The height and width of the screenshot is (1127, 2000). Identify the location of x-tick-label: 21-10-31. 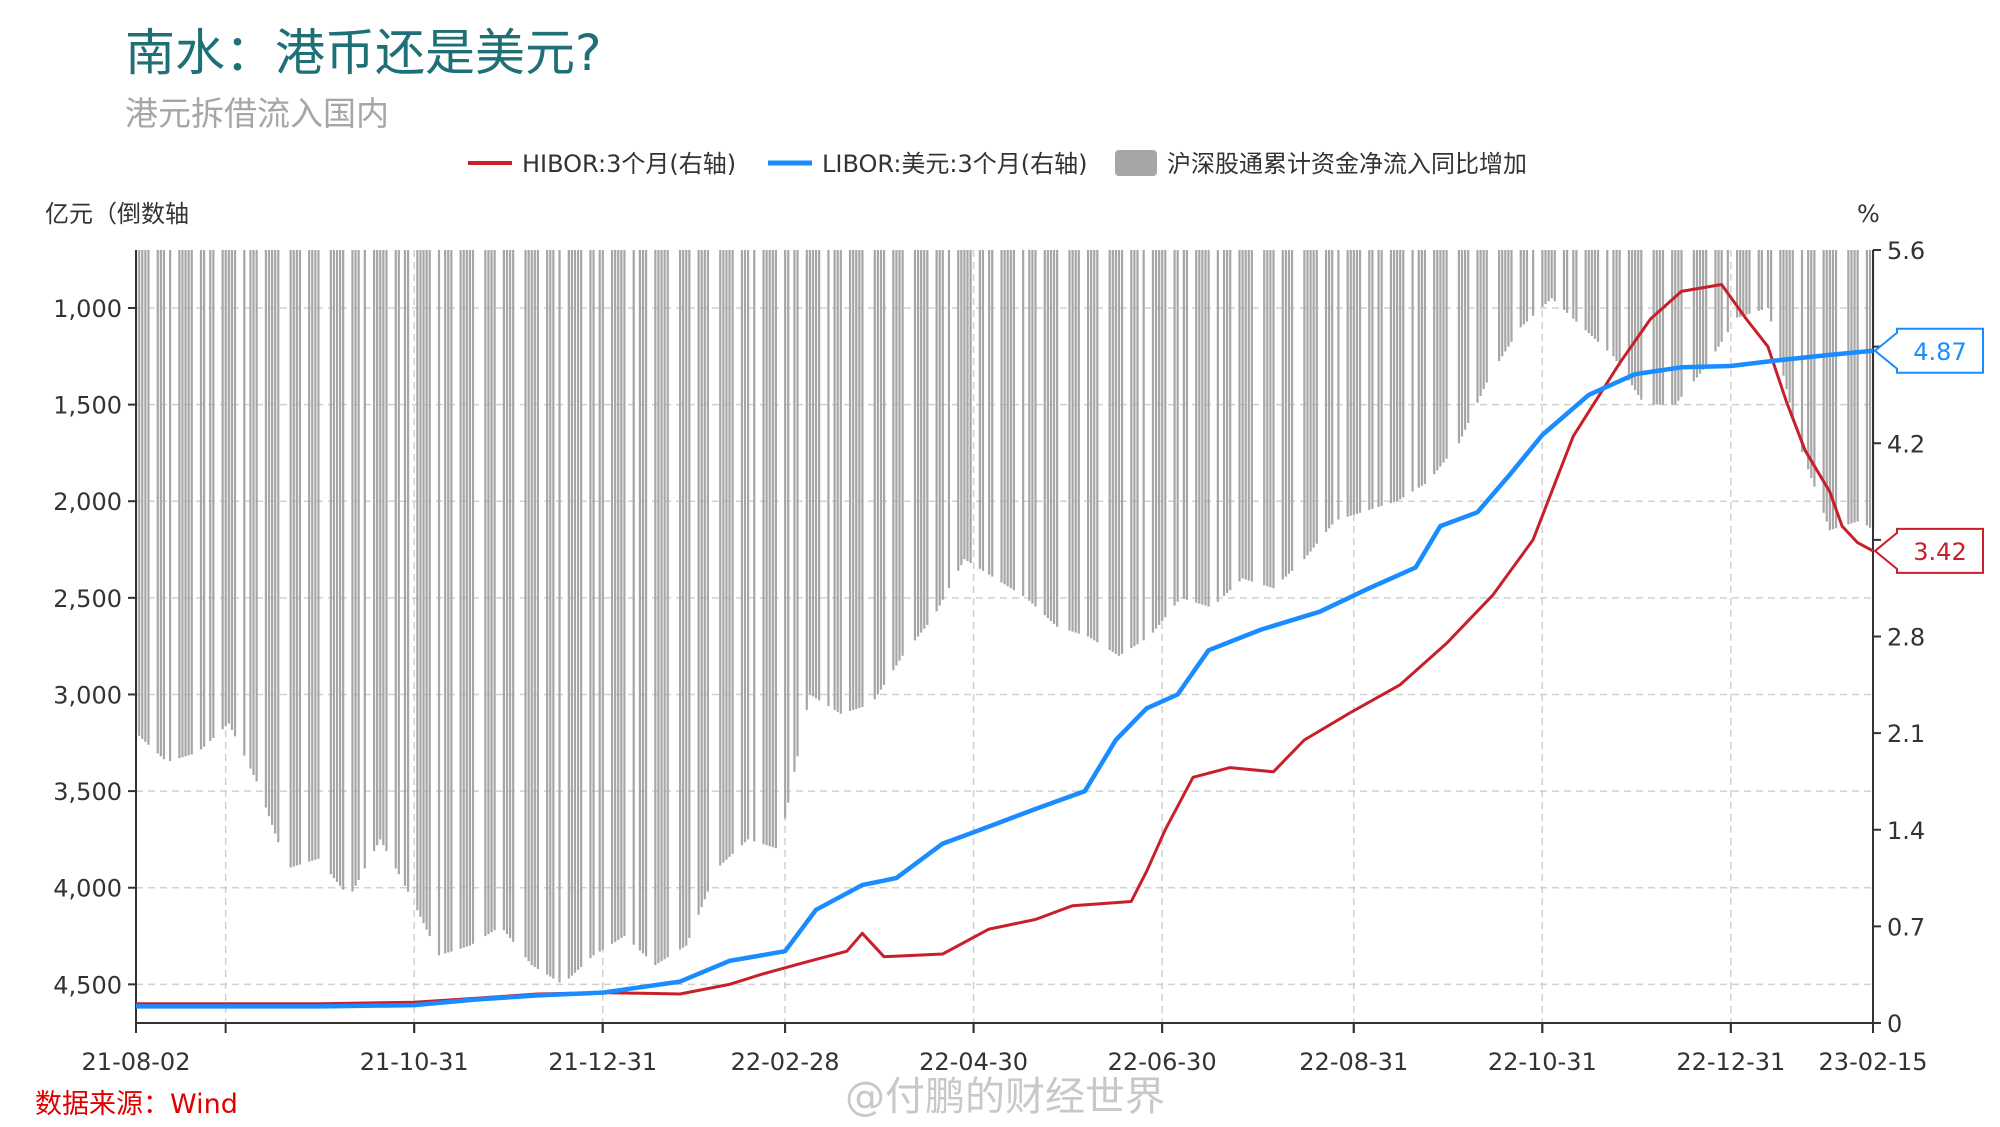
(414, 1062).